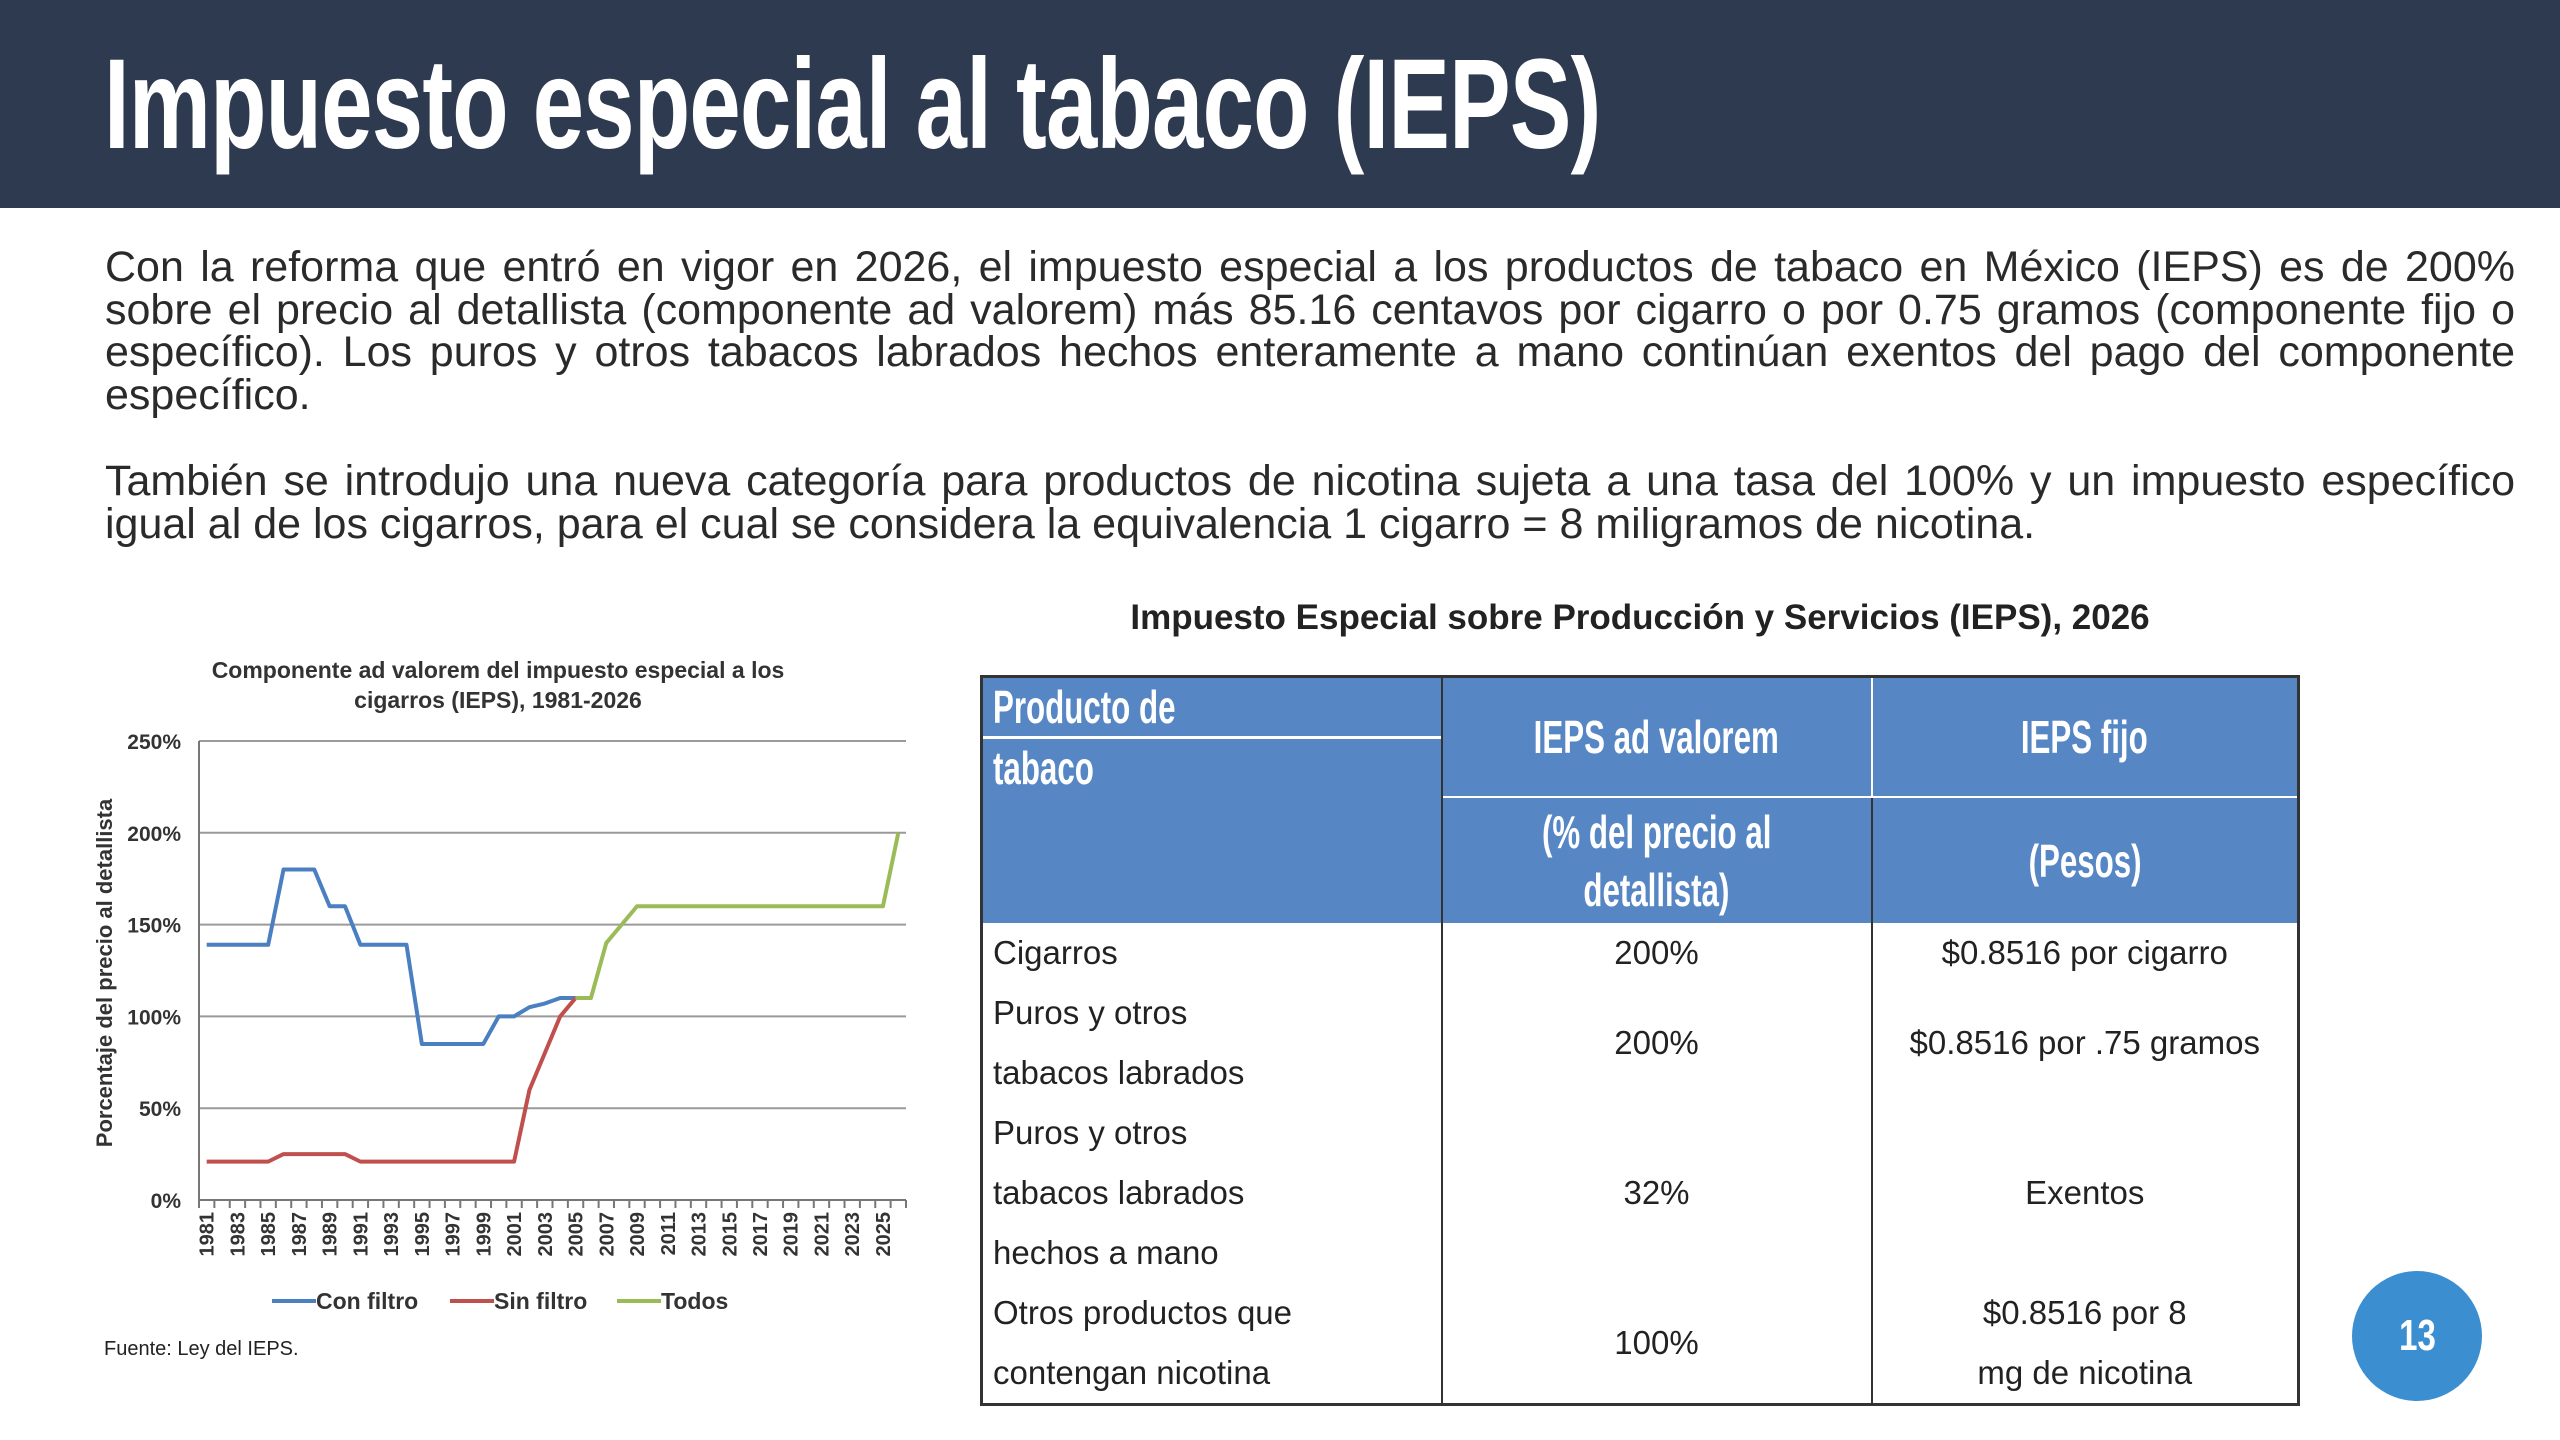 The width and height of the screenshot is (2560, 1440). Describe the element at coordinates (1043, 768) in the screenshot. I see `header-product-2: tabaco` at that location.